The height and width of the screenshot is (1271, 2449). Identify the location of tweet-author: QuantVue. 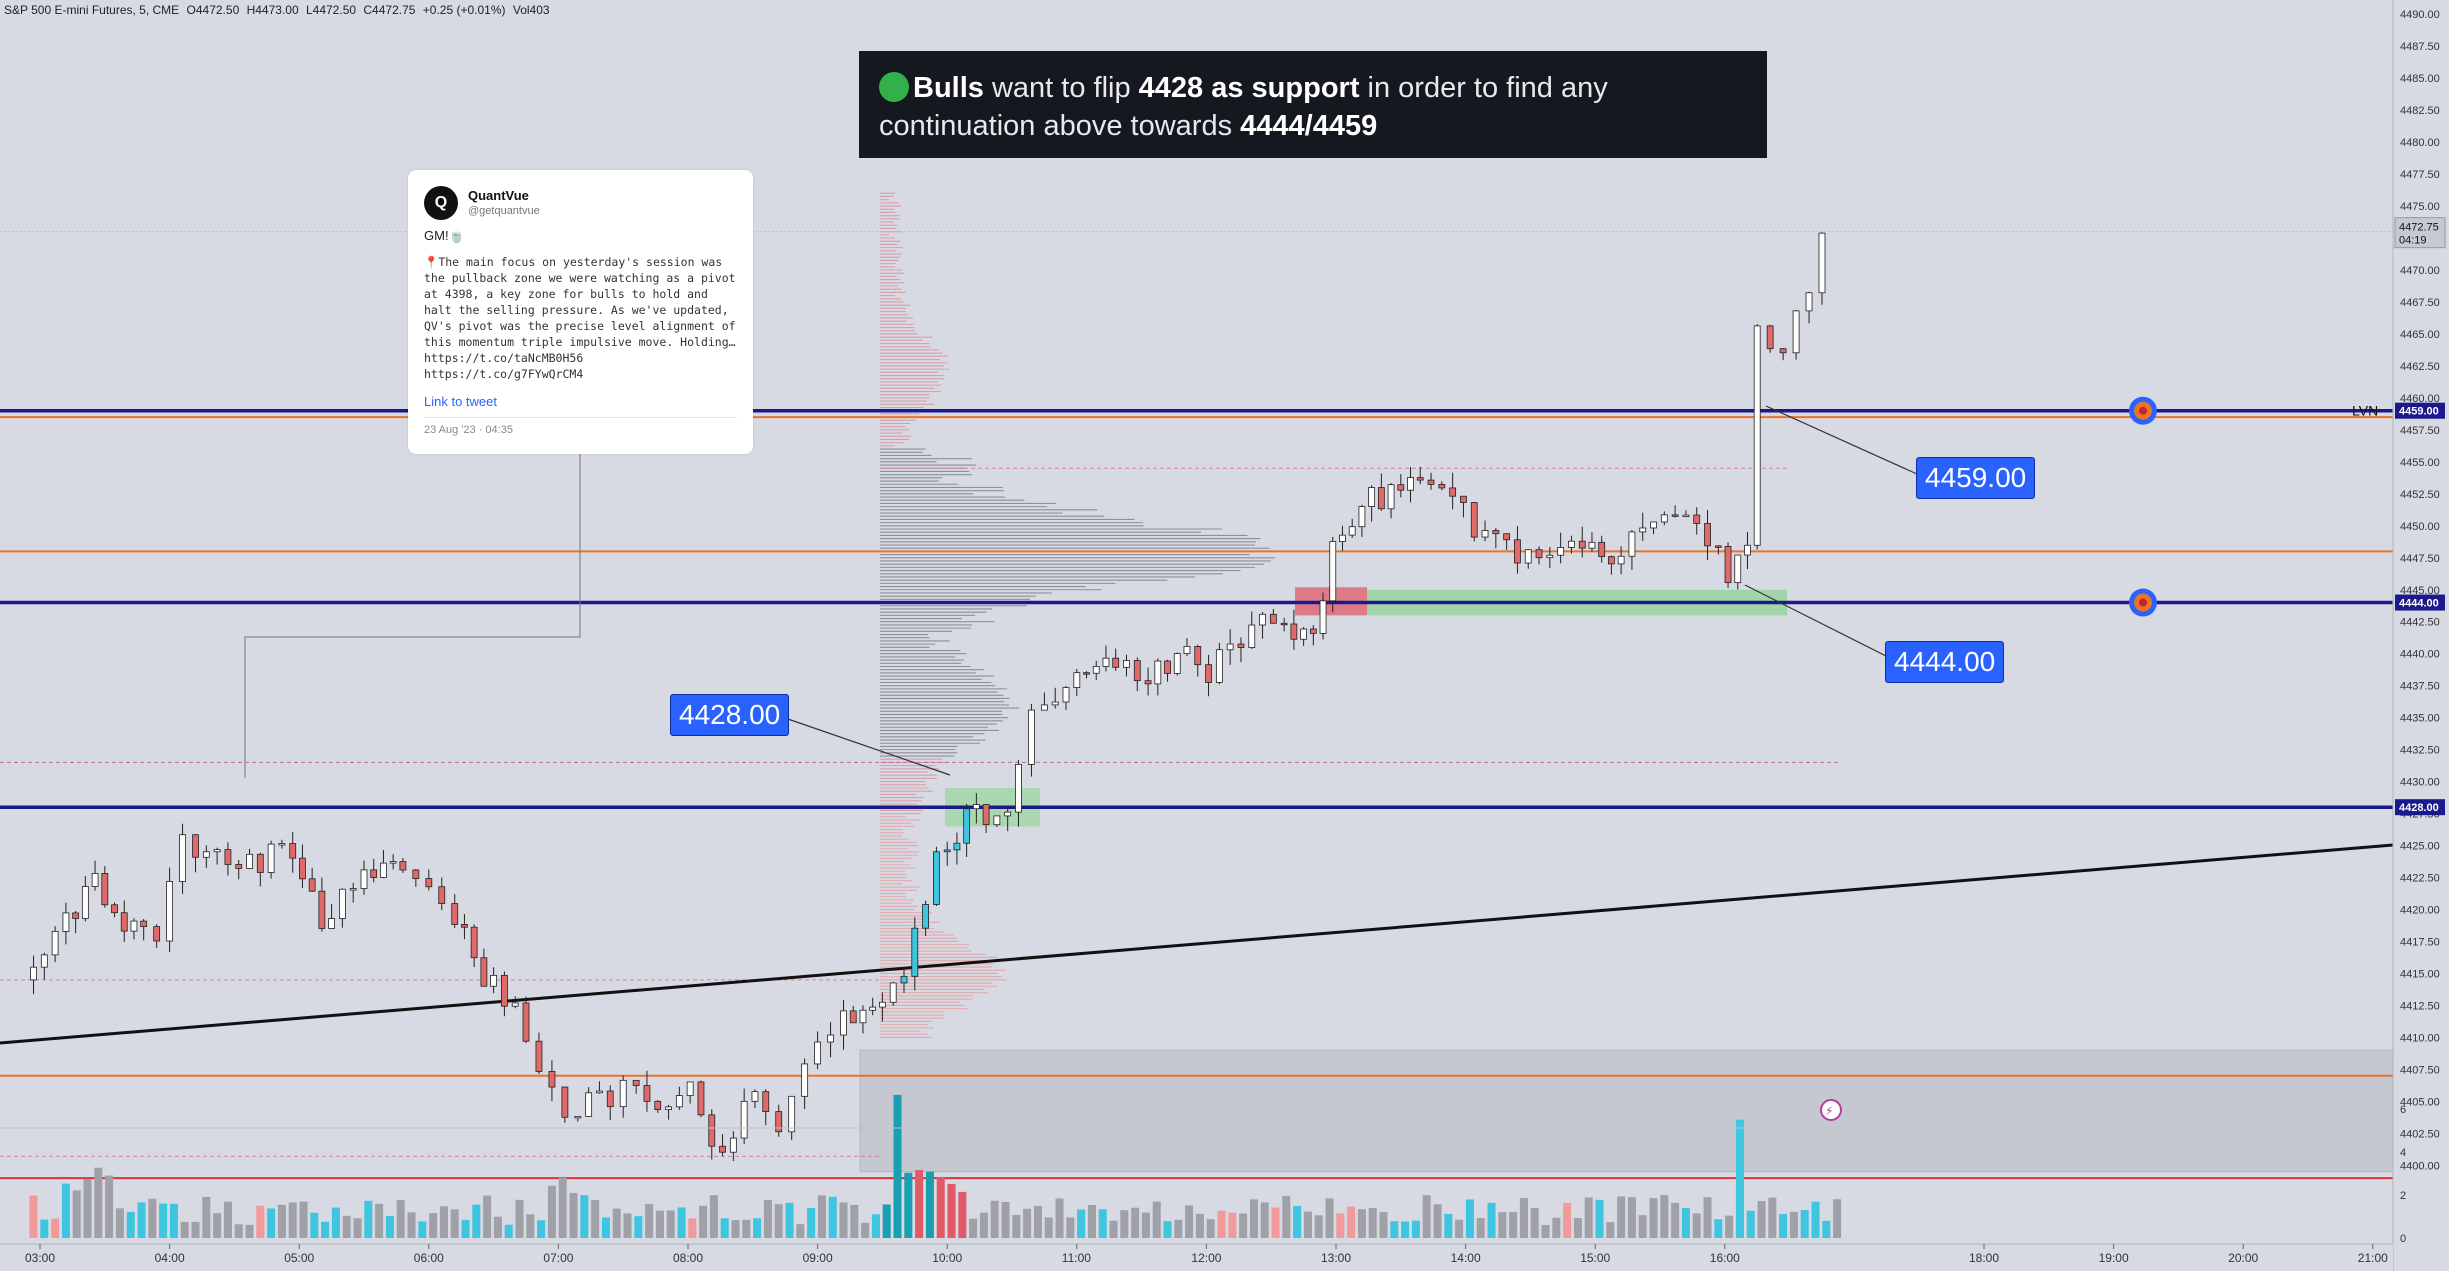
(498, 195).